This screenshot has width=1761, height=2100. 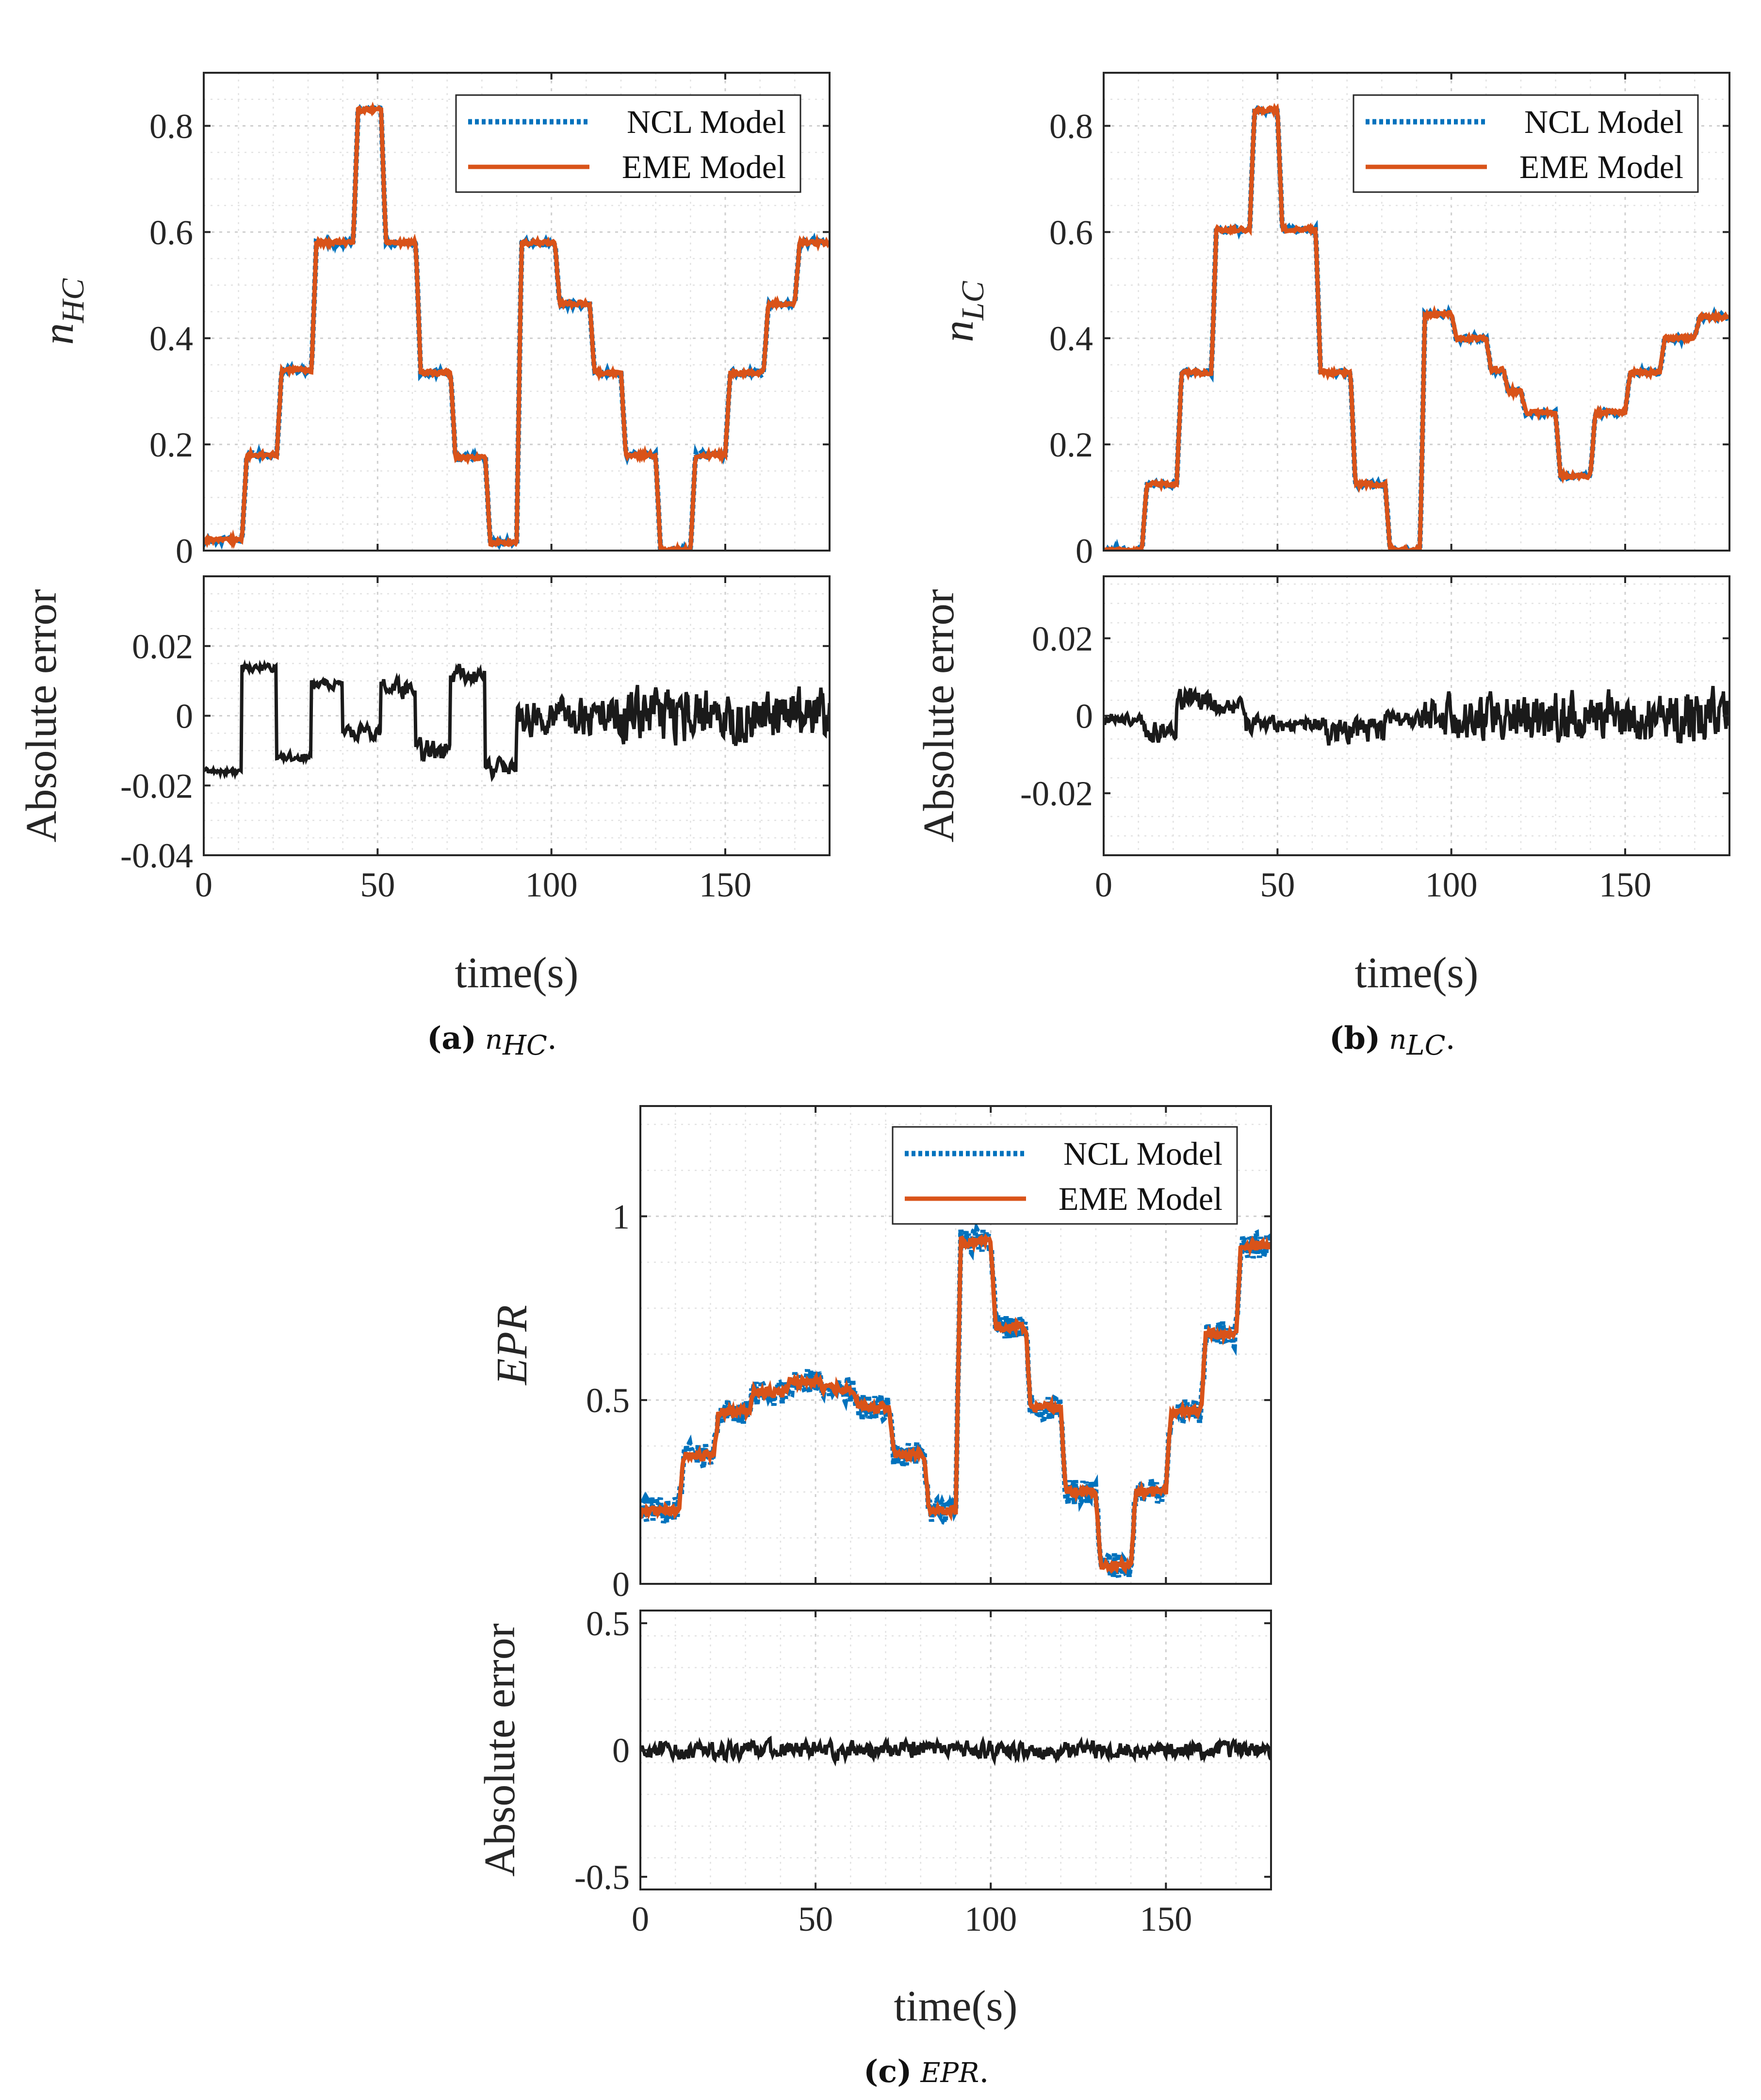 I want to click on top-plot-a: 0 0.2 0.4 0.6 0.8 NCL Model EME Model nHC, so click(x=433, y=321).